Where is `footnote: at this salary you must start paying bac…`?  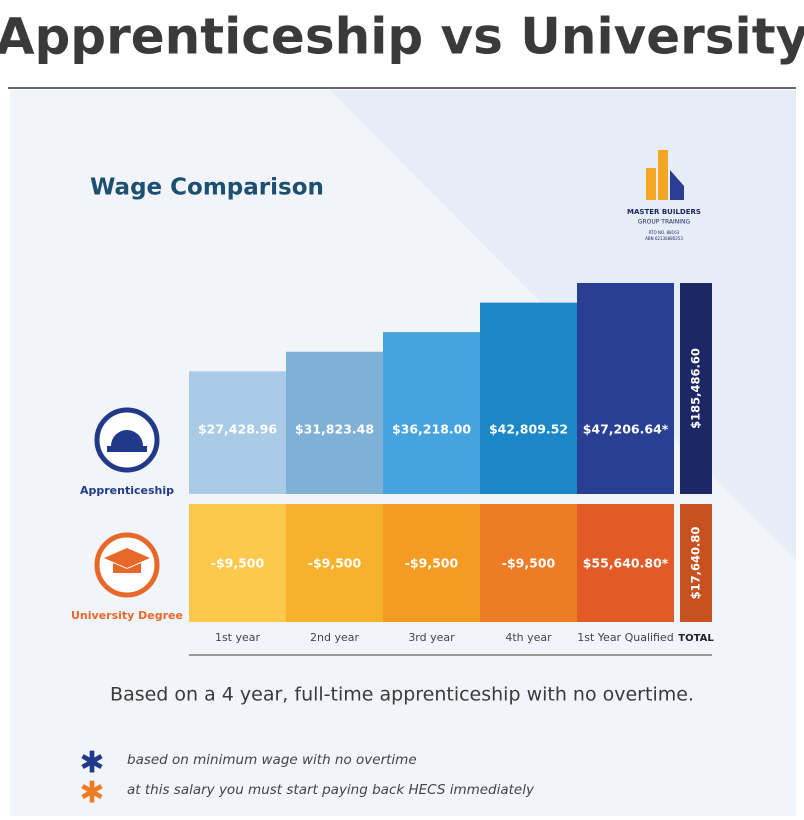 footnote: at this salary you must start paying bac… is located at coordinates (331, 790).